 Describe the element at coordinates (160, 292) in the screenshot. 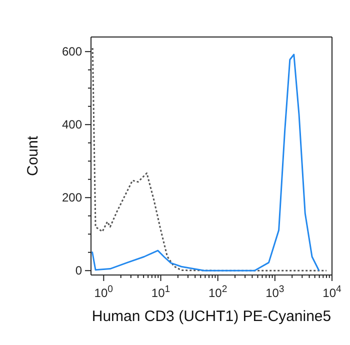

I see `x-tick-label: 10$^{1}$` at that location.